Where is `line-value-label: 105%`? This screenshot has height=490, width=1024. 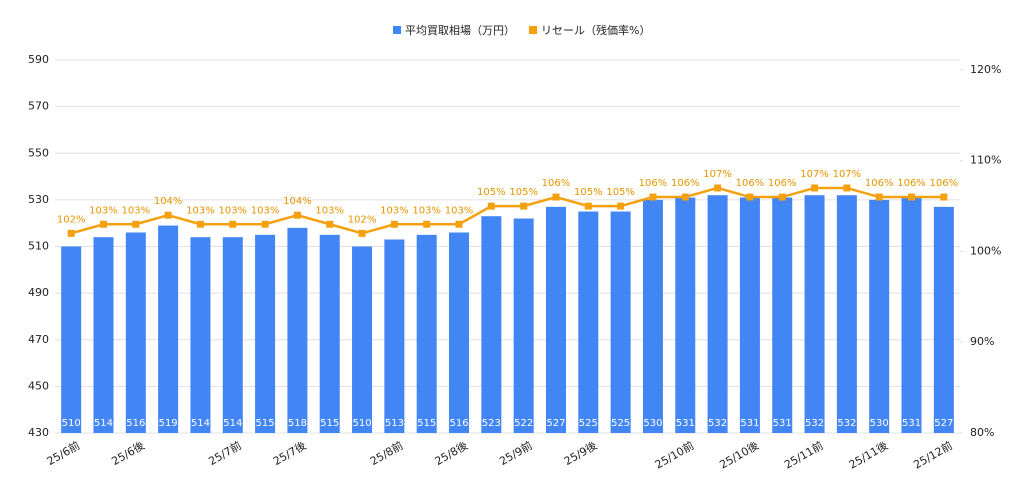
line-value-label: 105% is located at coordinates (588, 192).